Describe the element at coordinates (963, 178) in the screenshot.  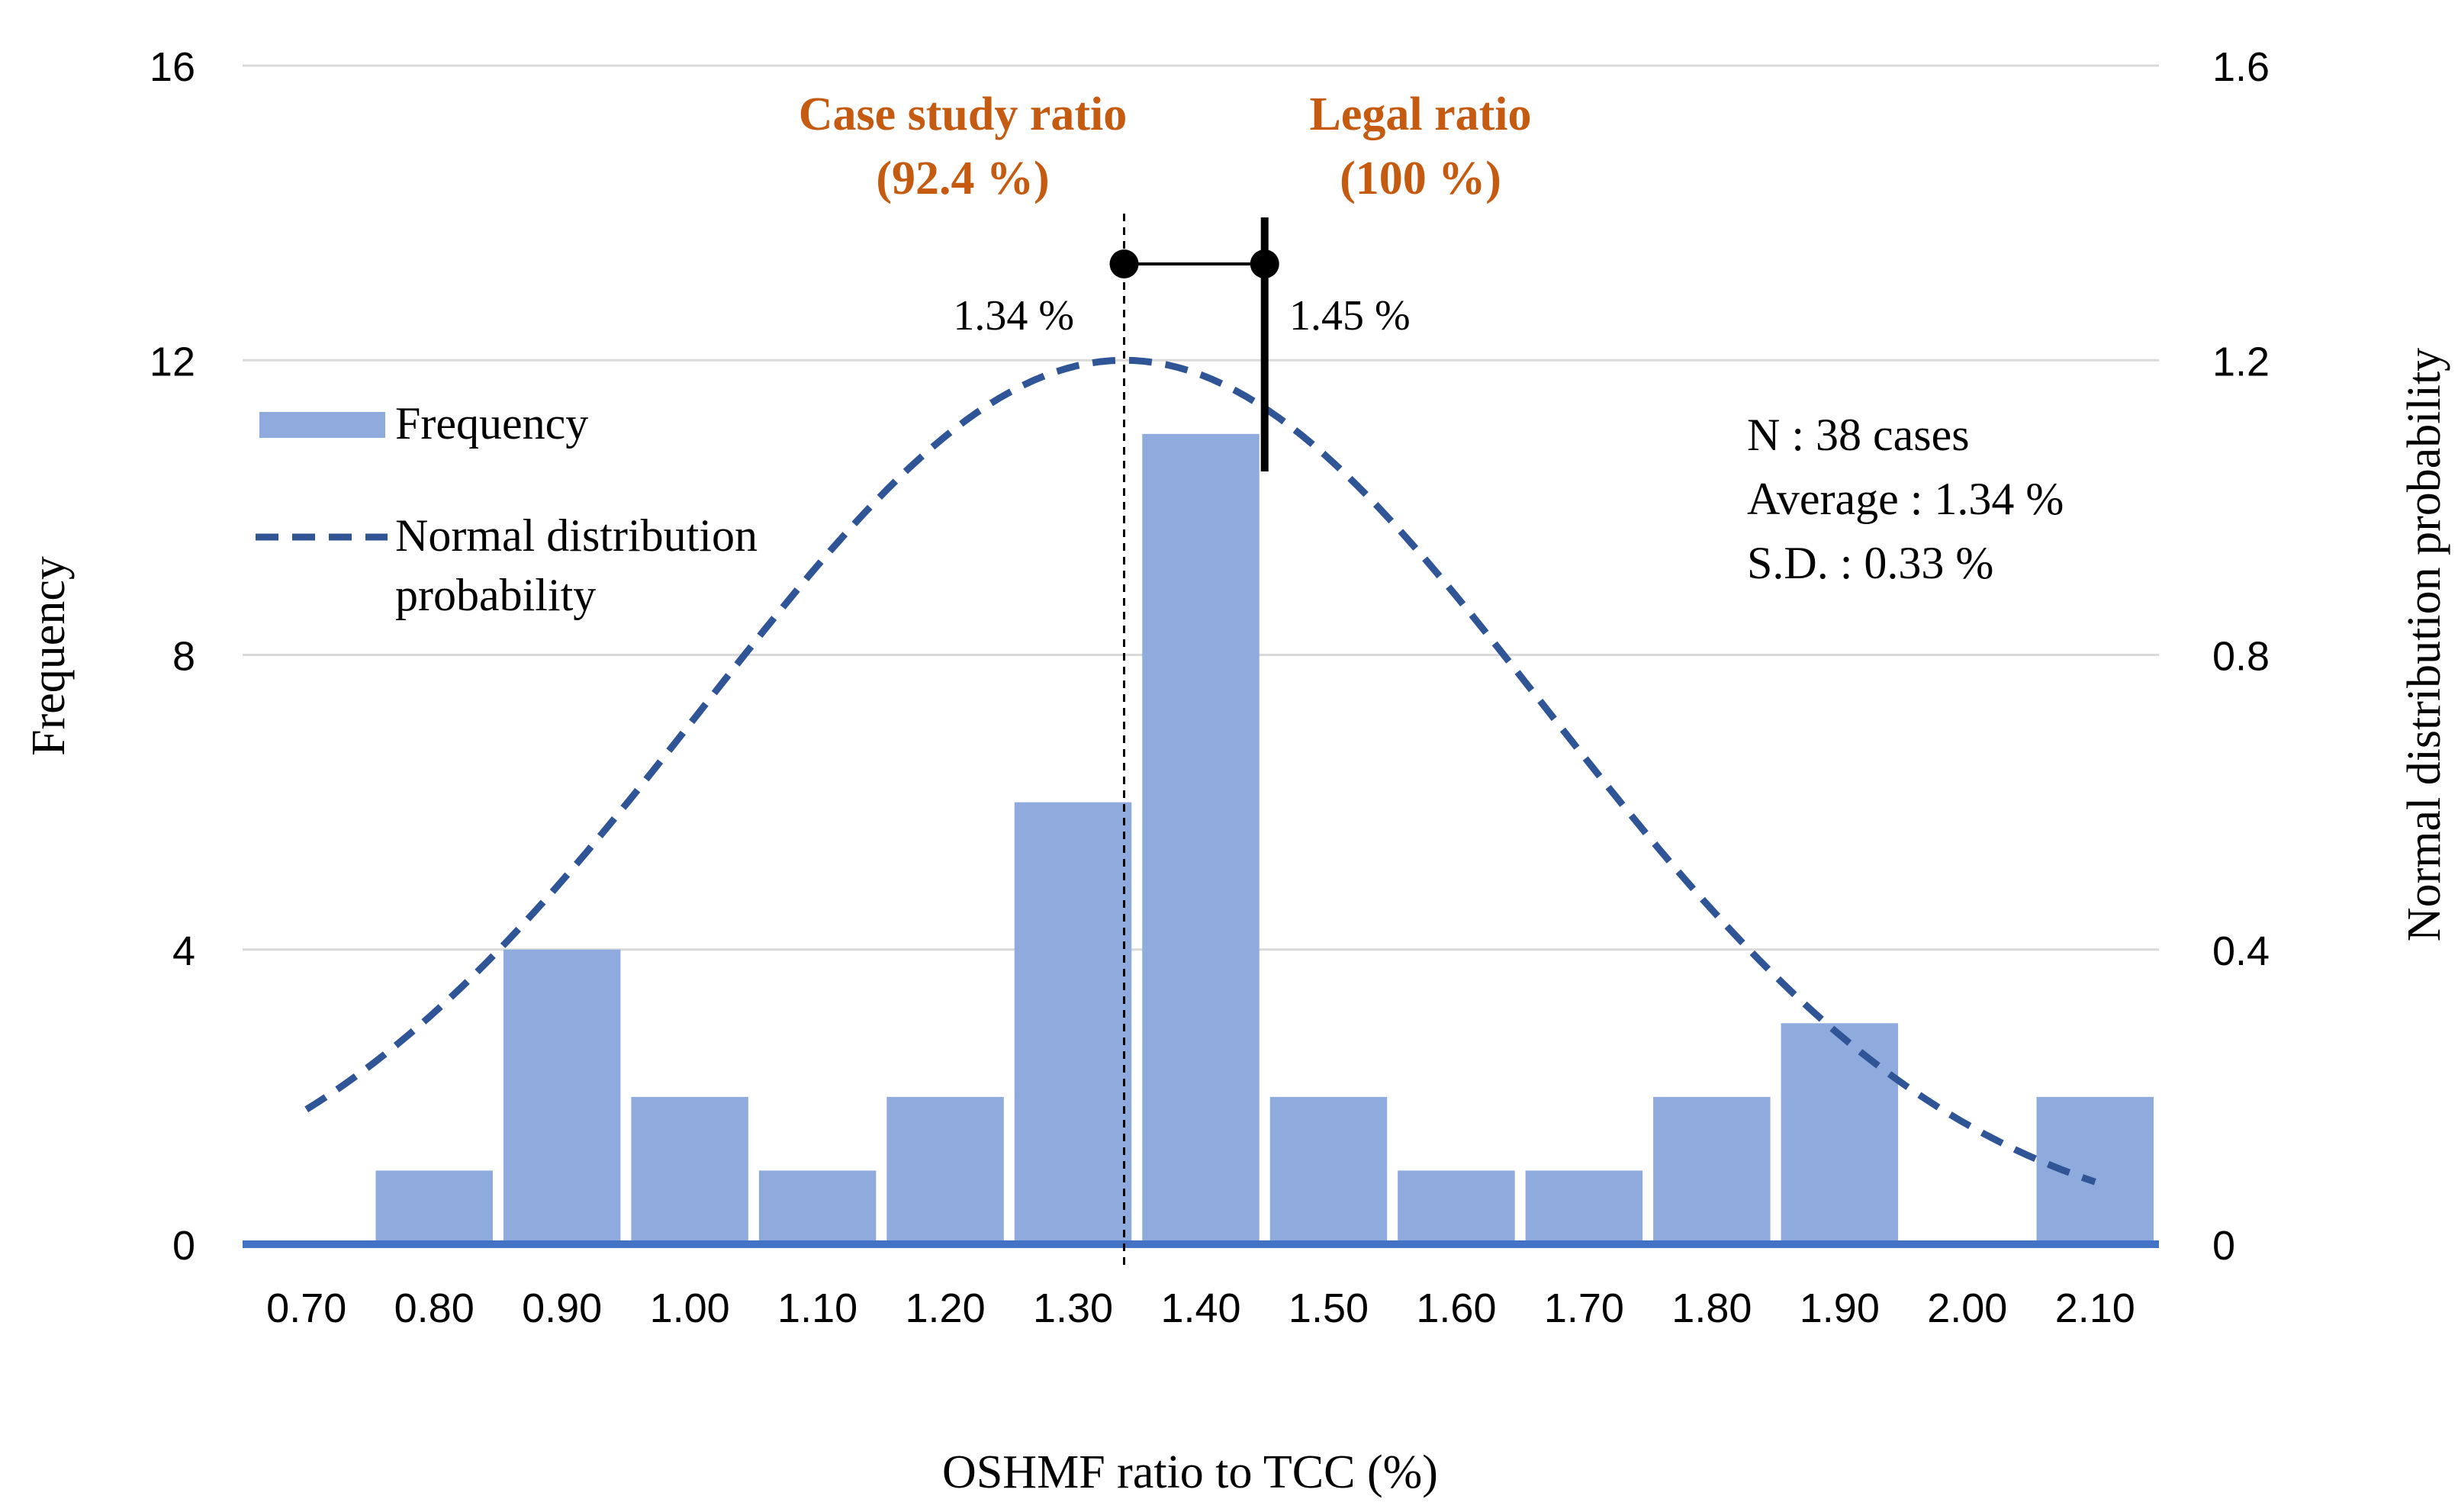
I see `case-study-percentage: (92.4 %)` at that location.